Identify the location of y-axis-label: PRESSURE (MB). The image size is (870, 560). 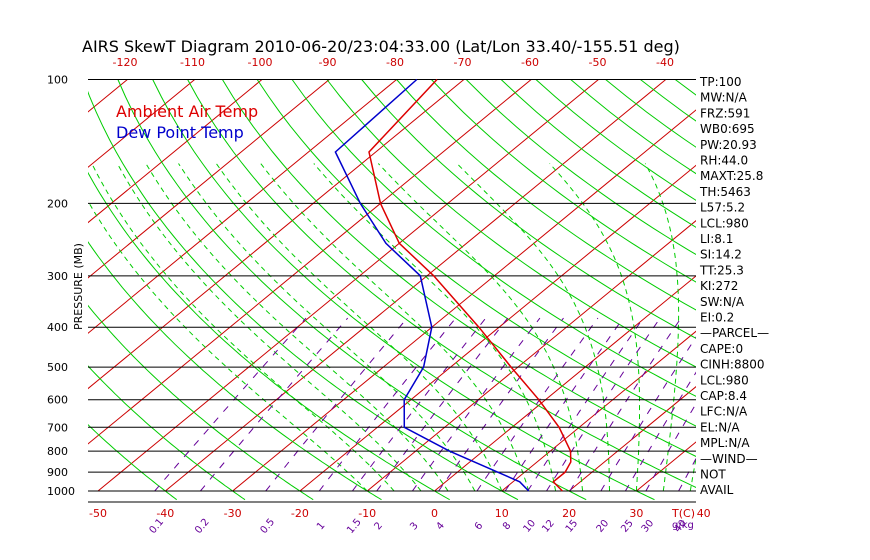
(78, 286).